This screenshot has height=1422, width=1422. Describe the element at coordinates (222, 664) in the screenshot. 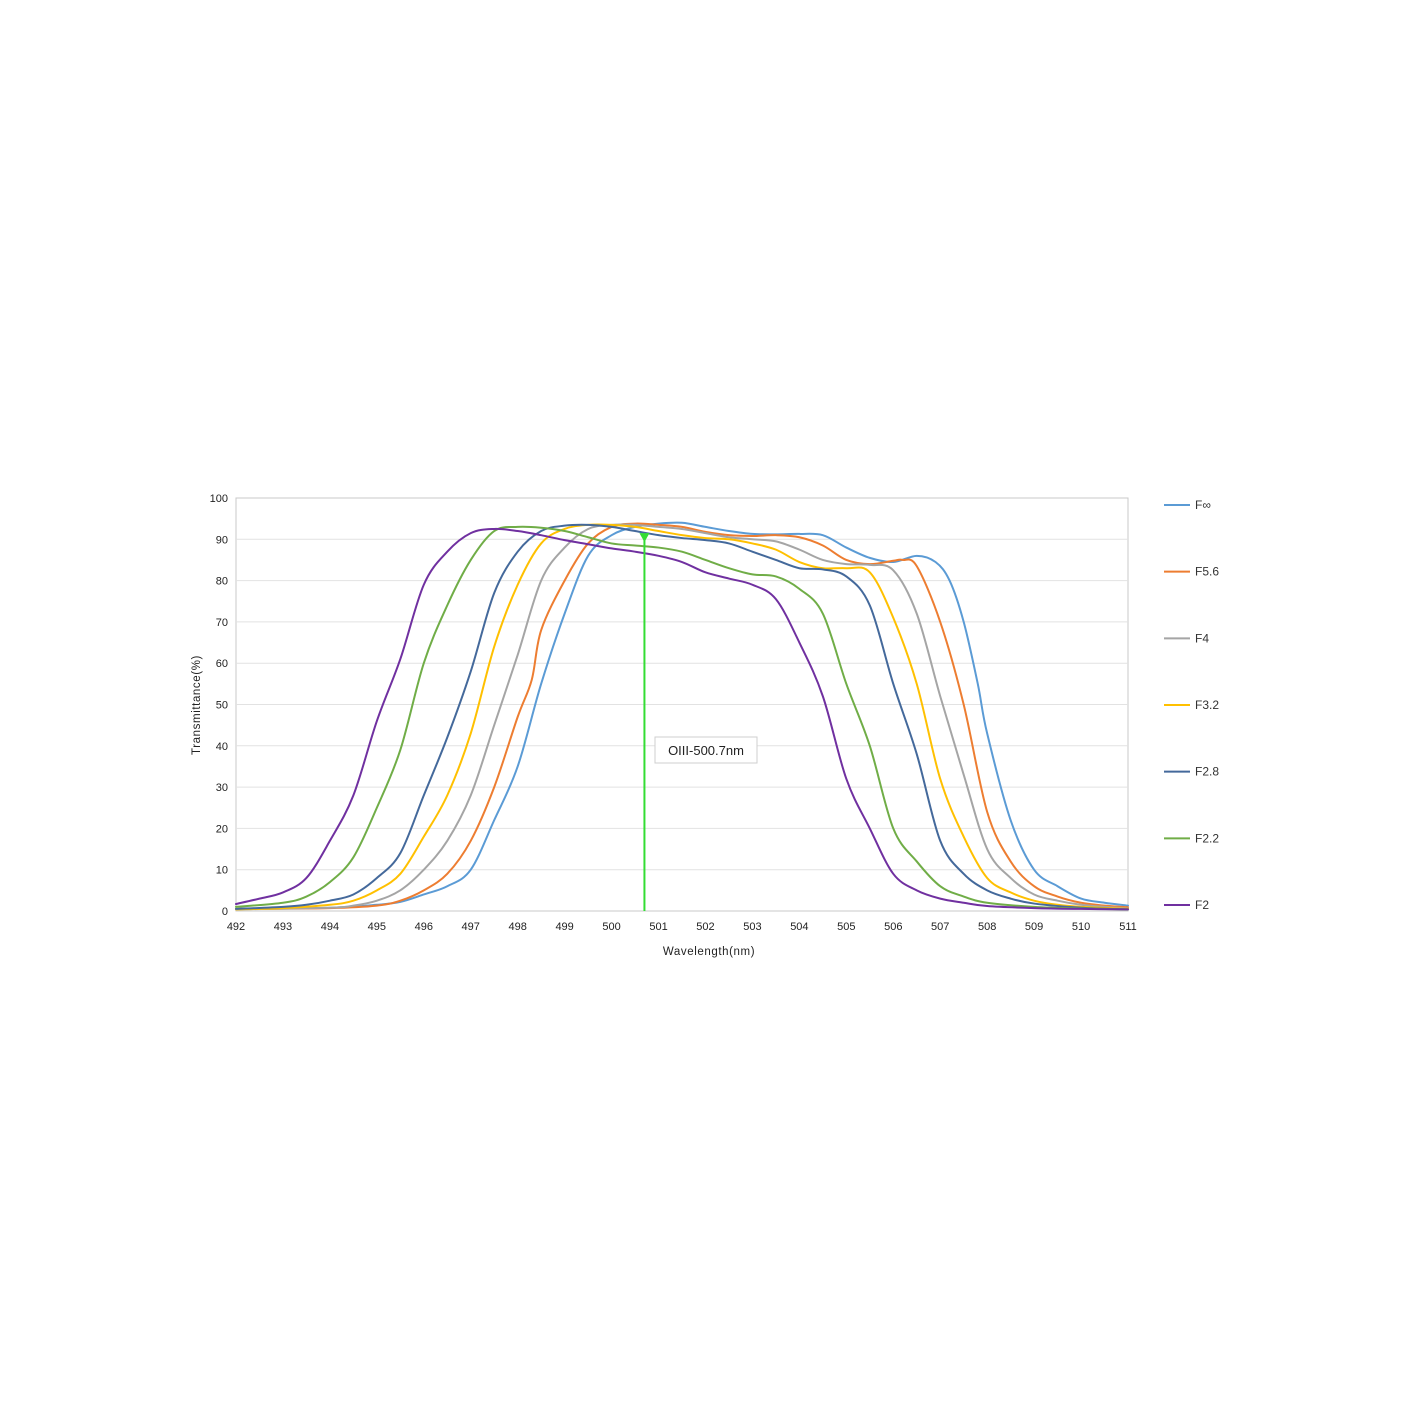

I see `y-tick-label: 60` at that location.